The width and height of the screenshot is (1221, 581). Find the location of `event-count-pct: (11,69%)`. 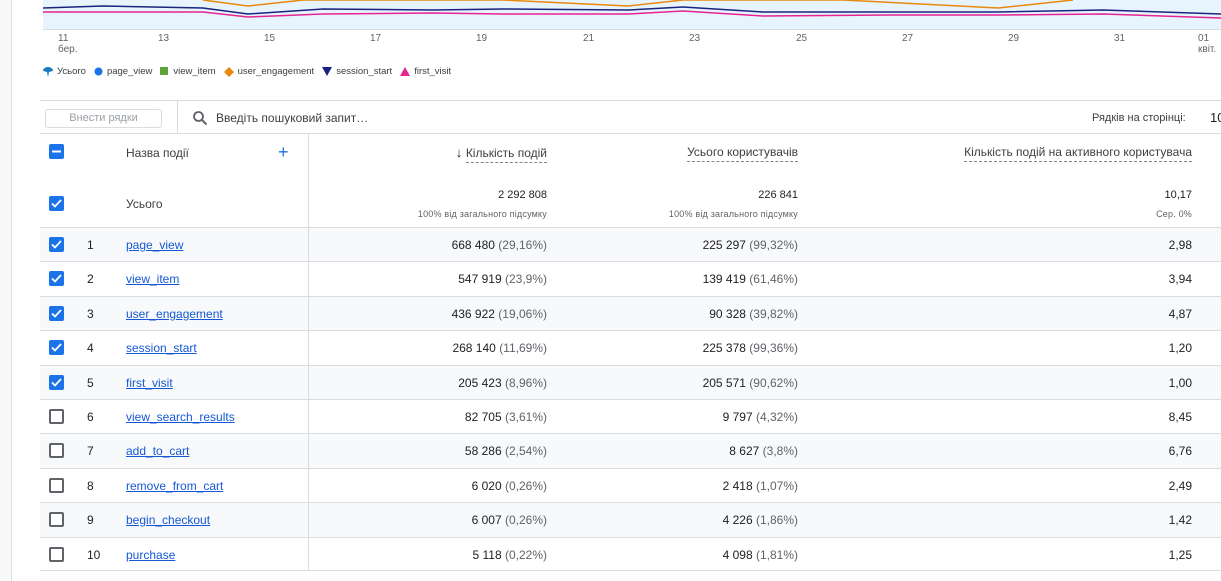

event-count-pct: (11,69%) is located at coordinates (523, 348).